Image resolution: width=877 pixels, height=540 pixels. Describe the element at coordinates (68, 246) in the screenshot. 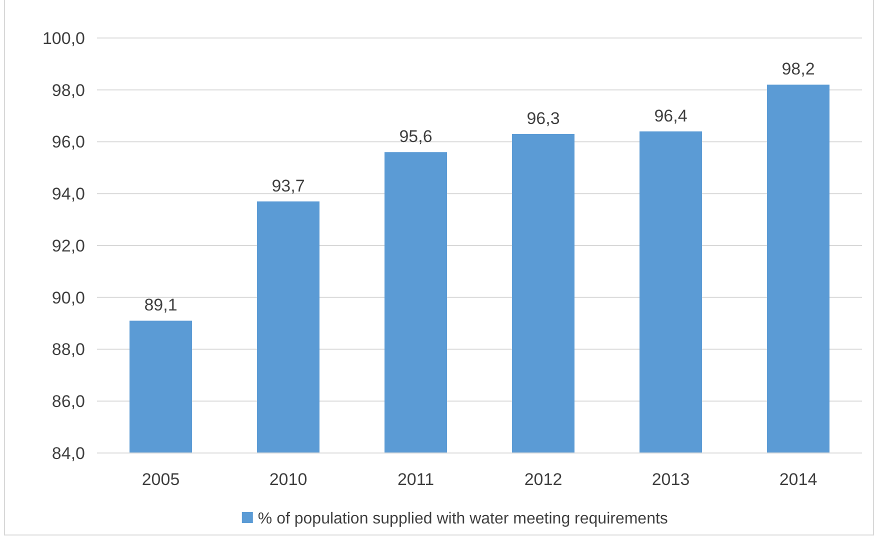

I see `y-tick-label: 92,0` at that location.